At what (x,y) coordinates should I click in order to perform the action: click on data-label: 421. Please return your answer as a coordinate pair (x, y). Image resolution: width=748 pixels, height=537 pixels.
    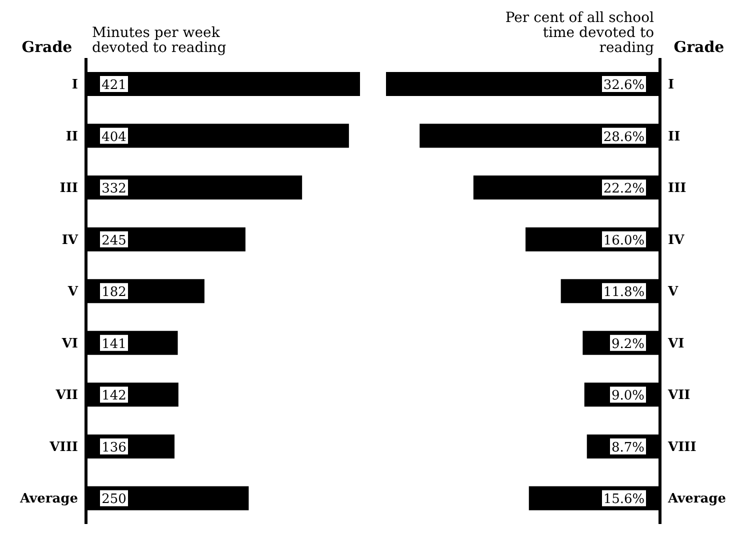
    Looking at the image, I should click on (114, 85).